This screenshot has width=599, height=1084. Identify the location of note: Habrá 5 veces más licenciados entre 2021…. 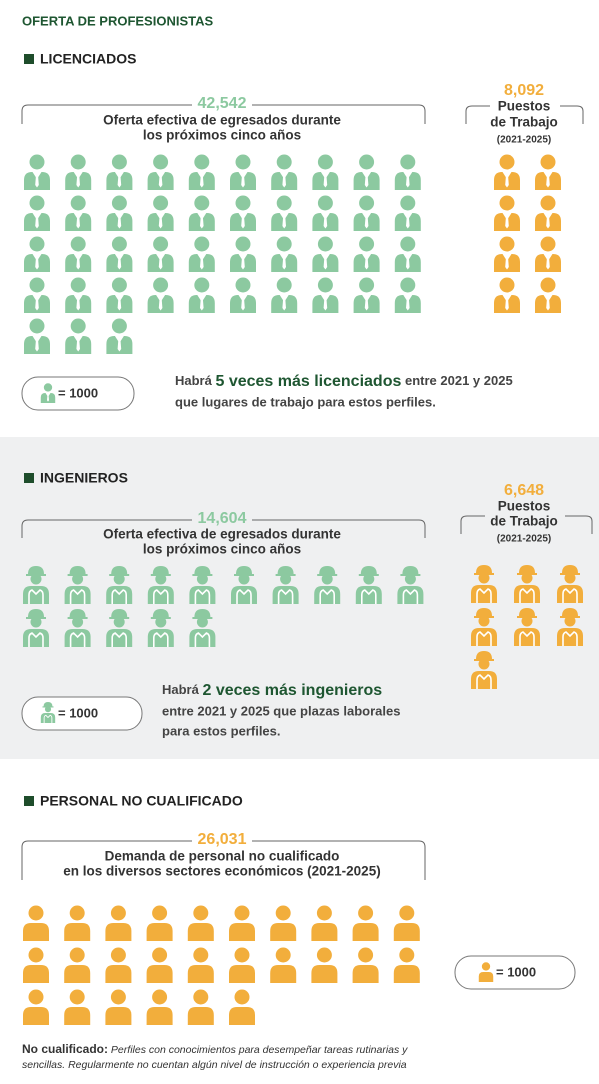
(344, 381).